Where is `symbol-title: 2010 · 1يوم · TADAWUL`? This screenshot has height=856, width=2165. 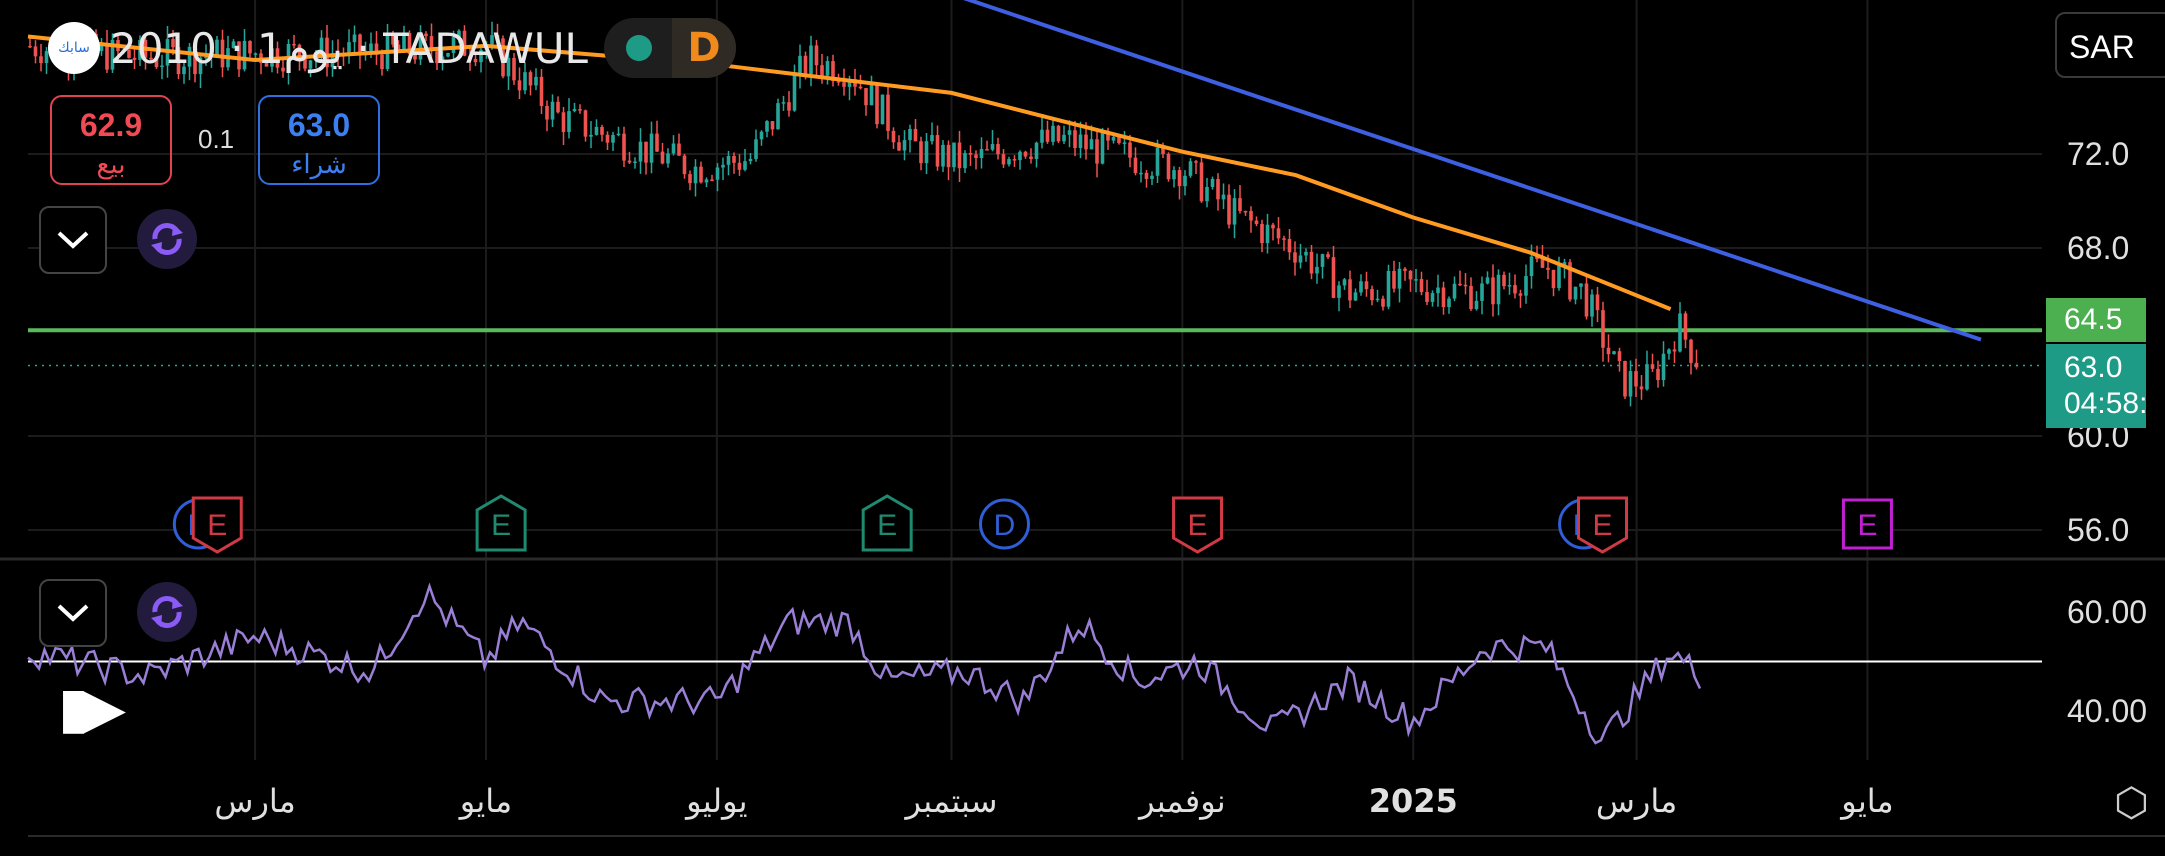
symbol-title: 2010 · 1يوم · TADAWUL is located at coordinates (349, 48).